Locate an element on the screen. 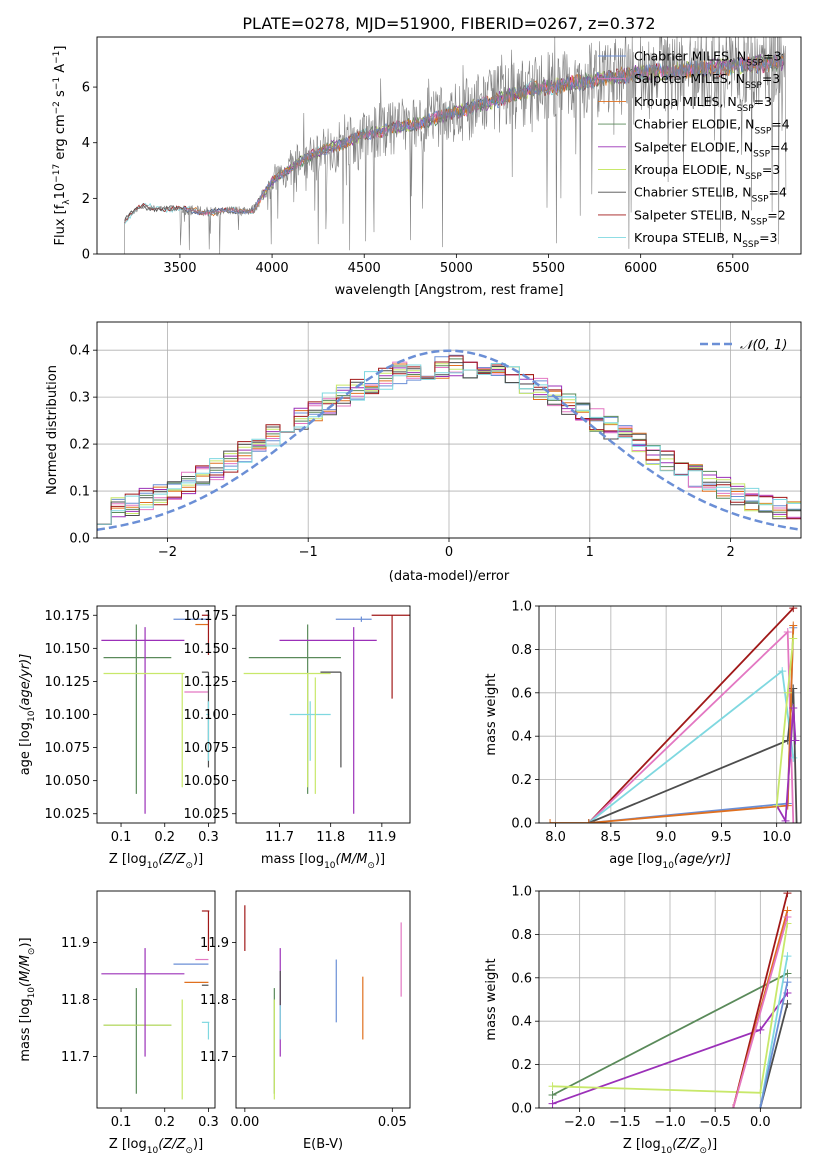 The width and height of the screenshot is (819, 1170). normal-curve is located at coordinates (449, 440).